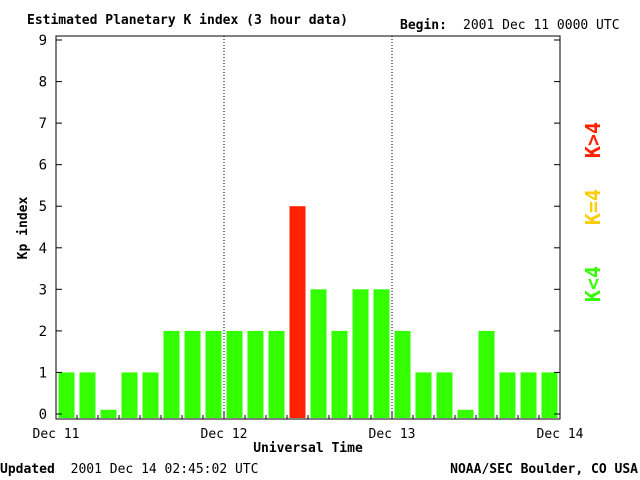 The height and width of the screenshot is (480, 640). I want to click on footer-source: NOAA/SEC Boulder, CO USA, so click(544, 469).